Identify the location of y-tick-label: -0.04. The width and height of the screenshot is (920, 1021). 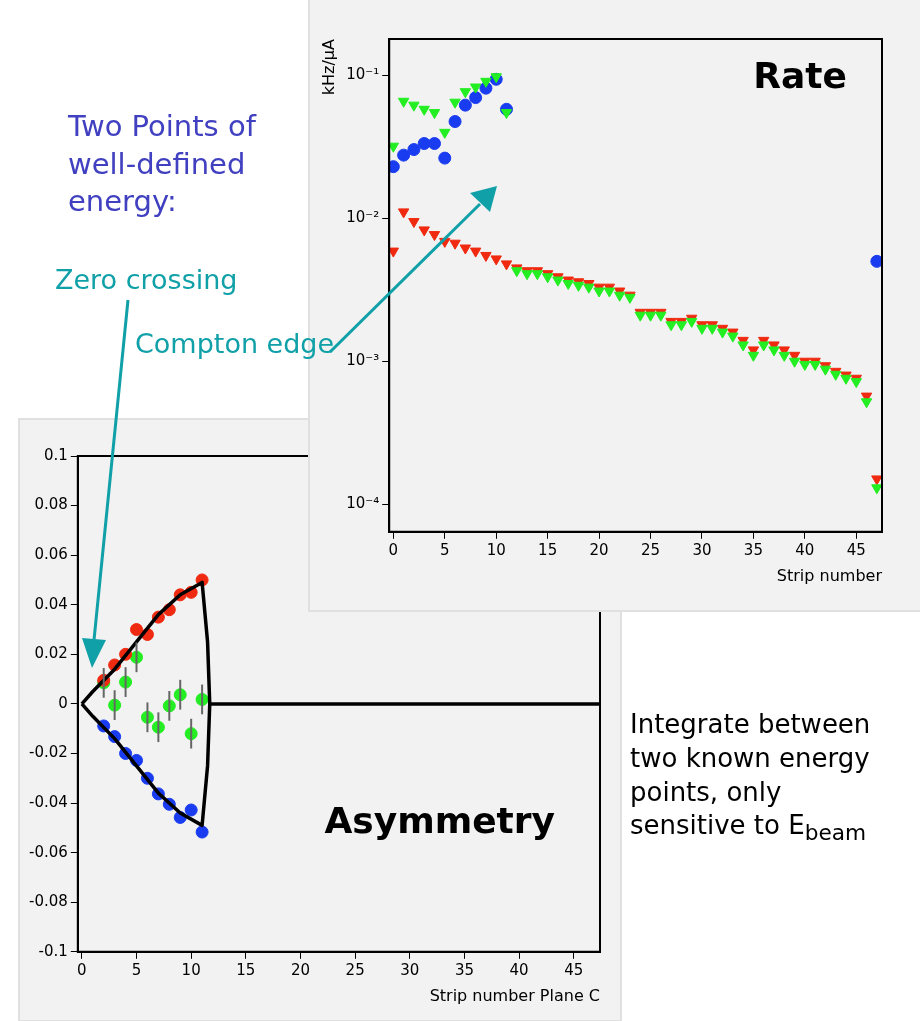
(48, 801).